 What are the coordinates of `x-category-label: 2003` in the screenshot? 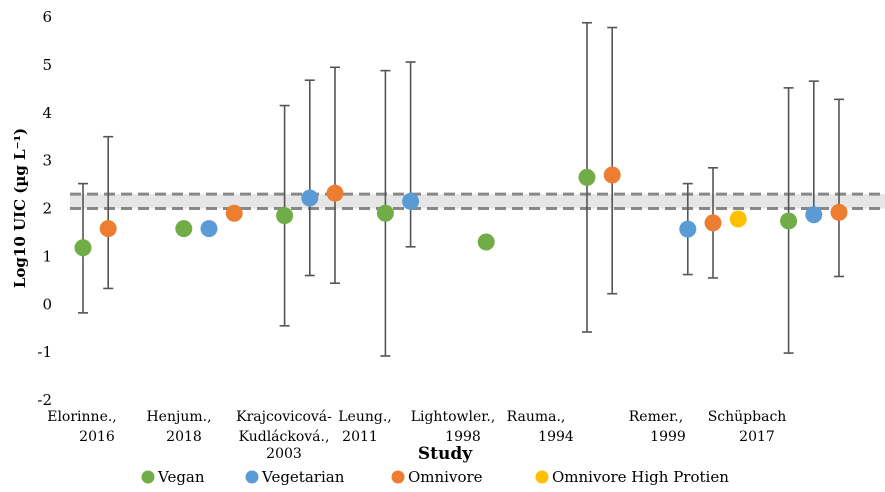 It's located at (284, 454).